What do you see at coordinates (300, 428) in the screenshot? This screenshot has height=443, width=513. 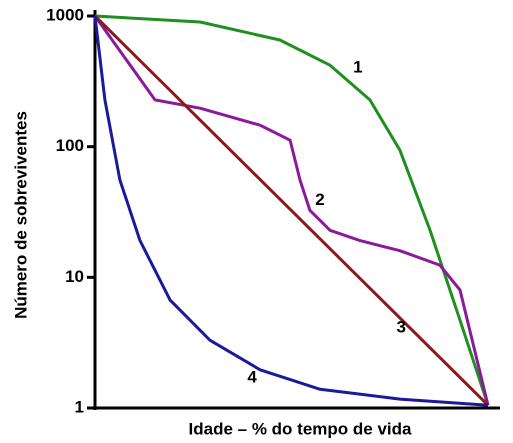 I see `x-axis-label: Idade – % do tempo de vida` at bounding box center [300, 428].